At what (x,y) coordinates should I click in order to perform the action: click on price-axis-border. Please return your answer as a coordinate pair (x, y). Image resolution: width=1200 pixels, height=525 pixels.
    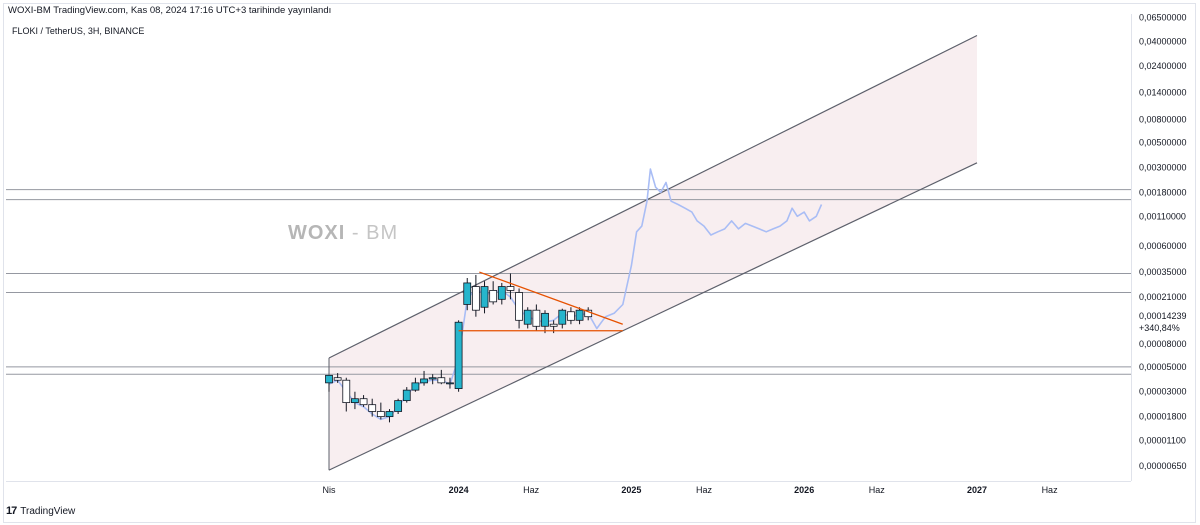
    Looking at the image, I should click on (1131, 247).